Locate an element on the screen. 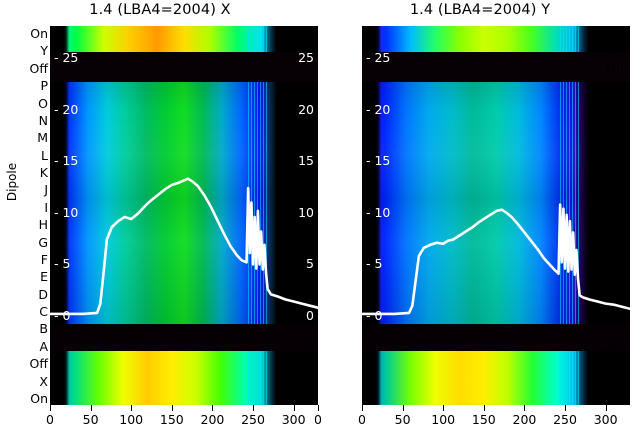 This screenshot has width=640, height=440. dipole-labels-left: On Y Off P O N M L K J I H G F E D C B A Off X On is located at coordinates (31, 215).